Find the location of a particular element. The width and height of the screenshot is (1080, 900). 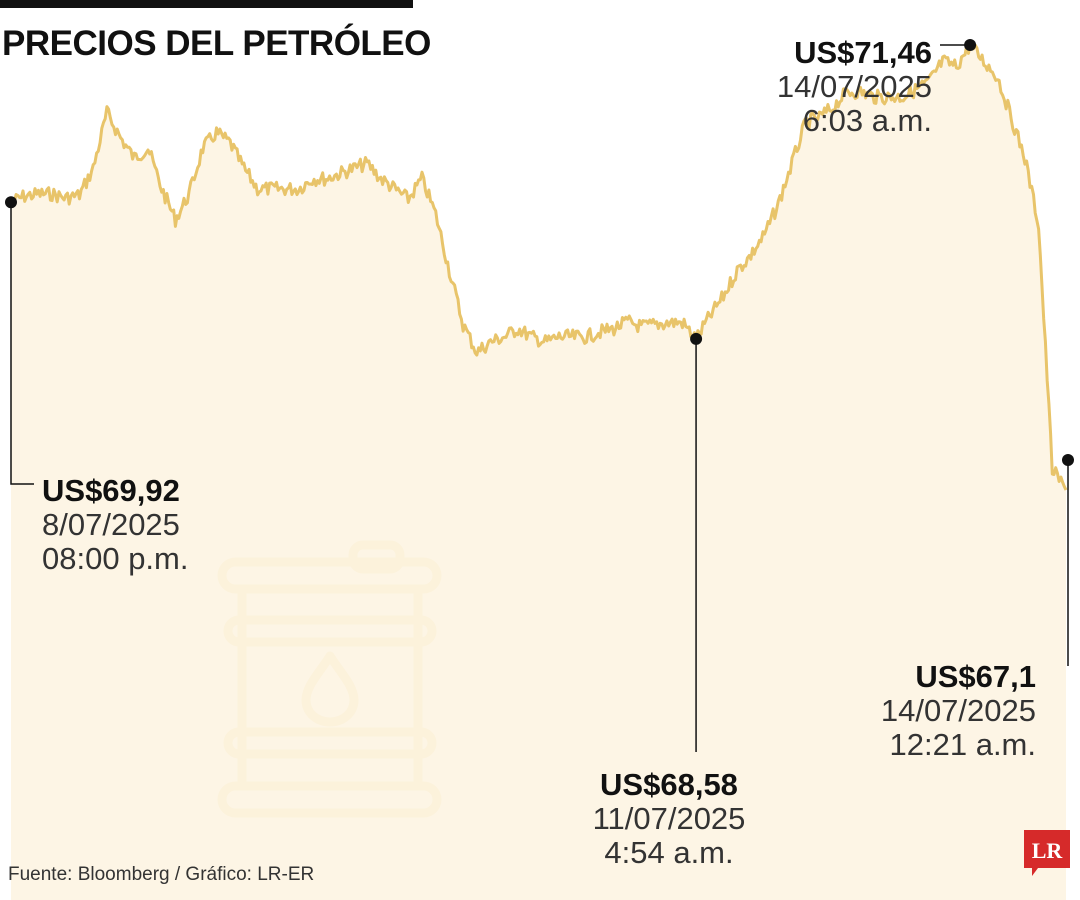

annotation-low: US$68,58 11/07/2025 4:54 a.m. is located at coordinates (669, 819).